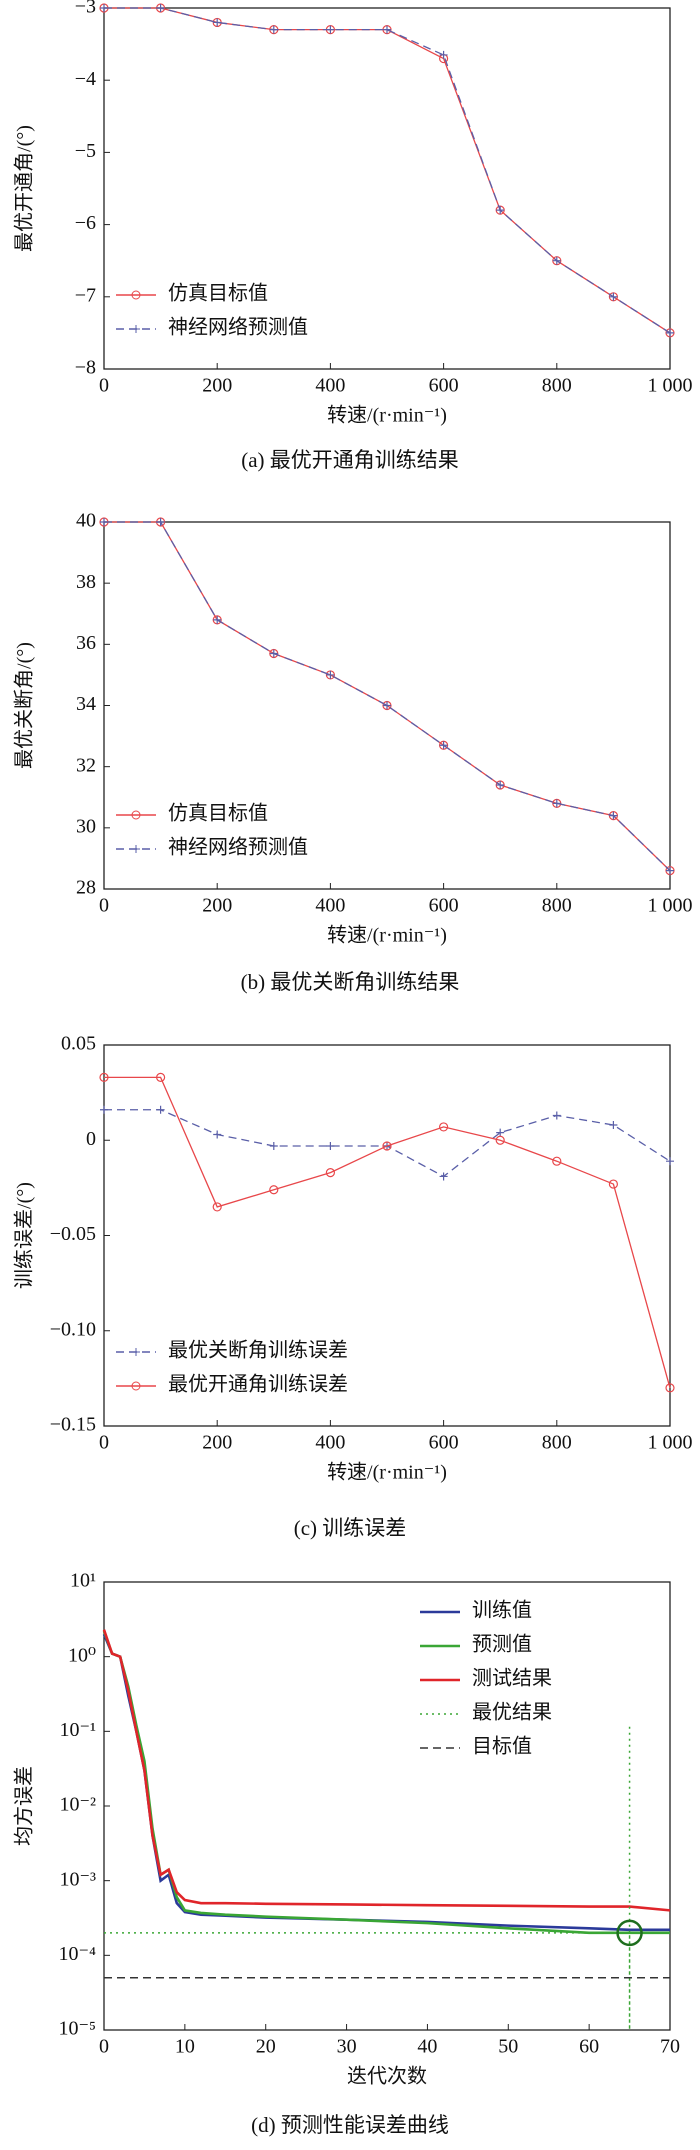 This screenshot has height=2150, width=700. Describe the element at coordinates (217, 906) in the screenshot. I see `x-tick-label: 200` at that location.